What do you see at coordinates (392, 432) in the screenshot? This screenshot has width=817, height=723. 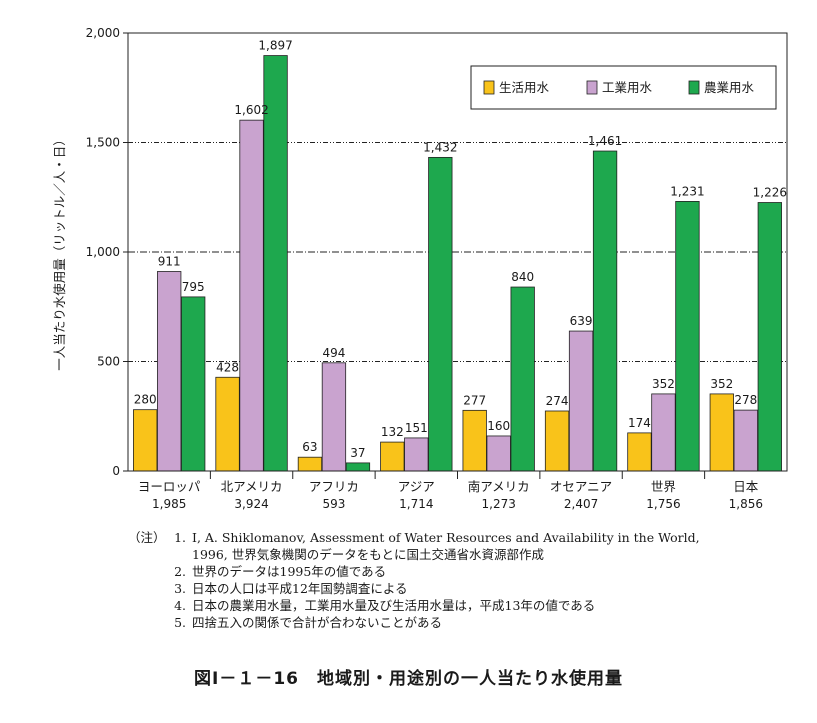 I see `data-label: 132` at bounding box center [392, 432].